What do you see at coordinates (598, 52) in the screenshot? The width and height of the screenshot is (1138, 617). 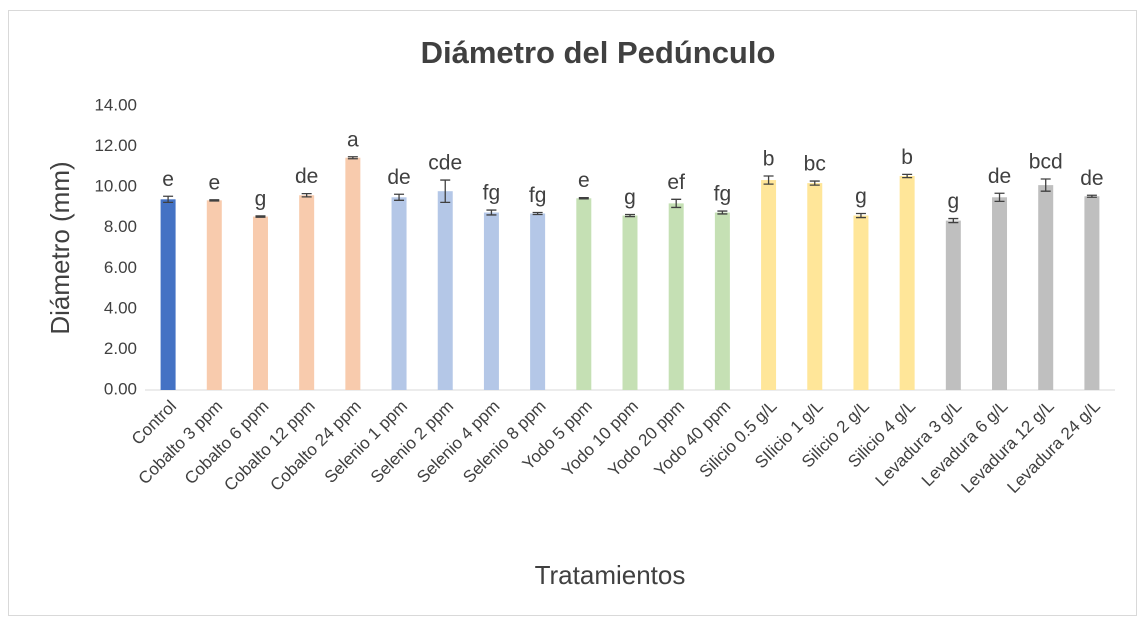 I see `chart-title: Diámetro del Pedúnculo` at bounding box center [598, 52].